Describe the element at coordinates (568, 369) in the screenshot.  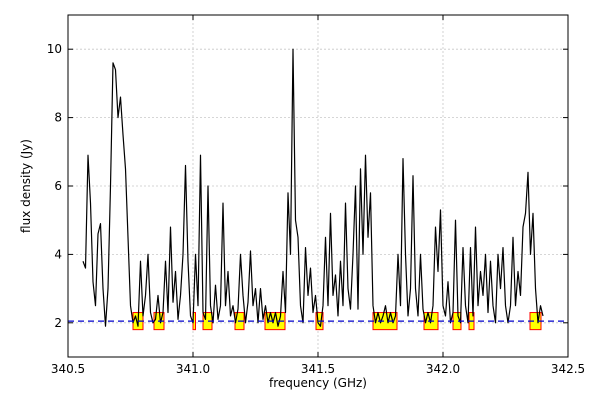
I see `x-tick-label: 342.5` at that location.